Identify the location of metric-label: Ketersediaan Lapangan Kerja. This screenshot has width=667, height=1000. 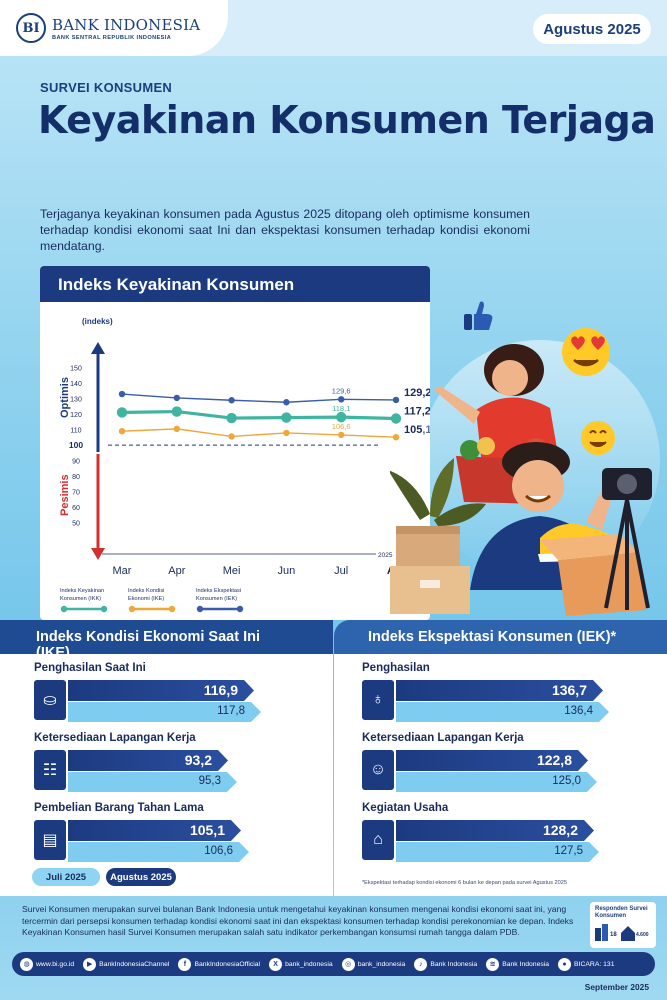
(443, 738).